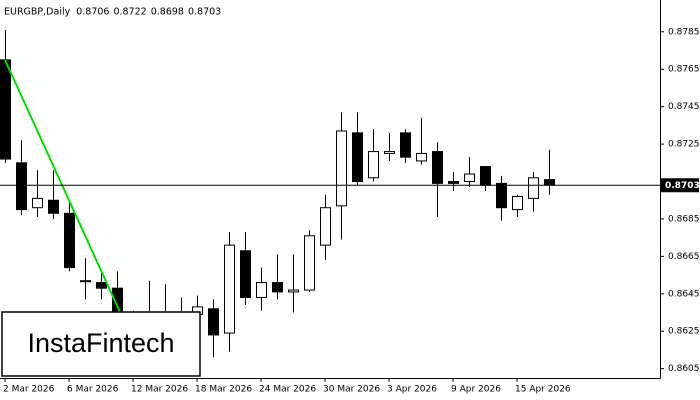  Describe the element at coordinates (159, 390) in the screenshot. I see `x-tick-label: 12 Mar 2026` at that location.